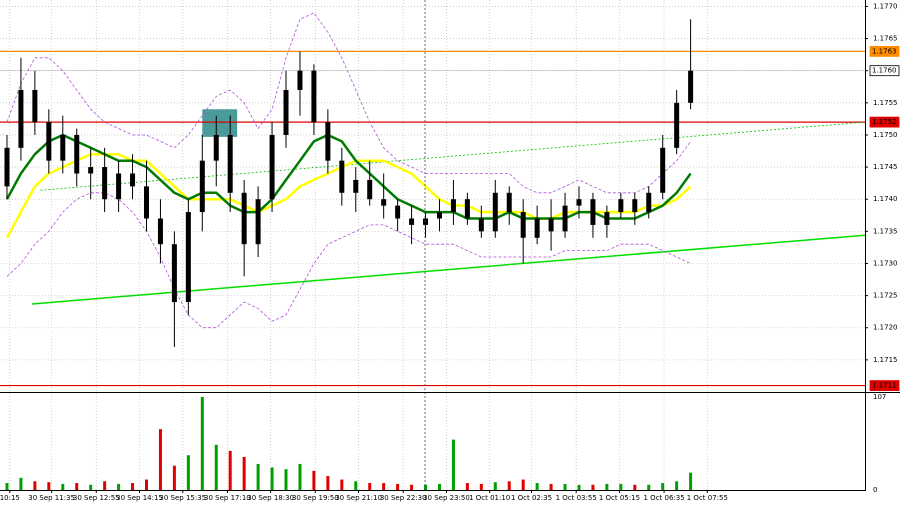  What do you see at coordinates (619, 498) in the screenshot?
I see `x-tick-label: 1 Oct 05:15` at bounding box center [619, 498].